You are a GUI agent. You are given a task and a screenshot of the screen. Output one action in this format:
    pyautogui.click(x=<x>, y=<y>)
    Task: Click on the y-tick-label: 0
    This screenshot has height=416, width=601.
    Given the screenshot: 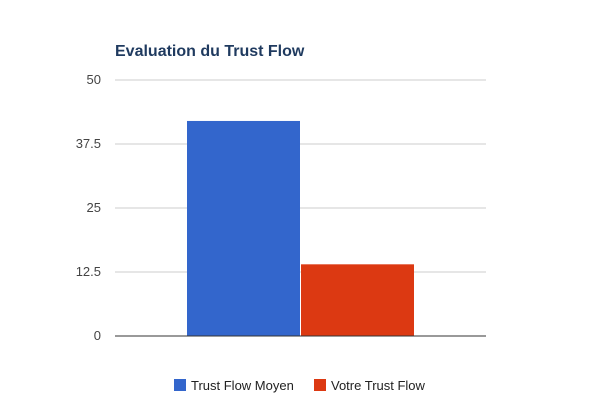 What is the action you would take?
    pyautogui.click(x=97, y=335)
    